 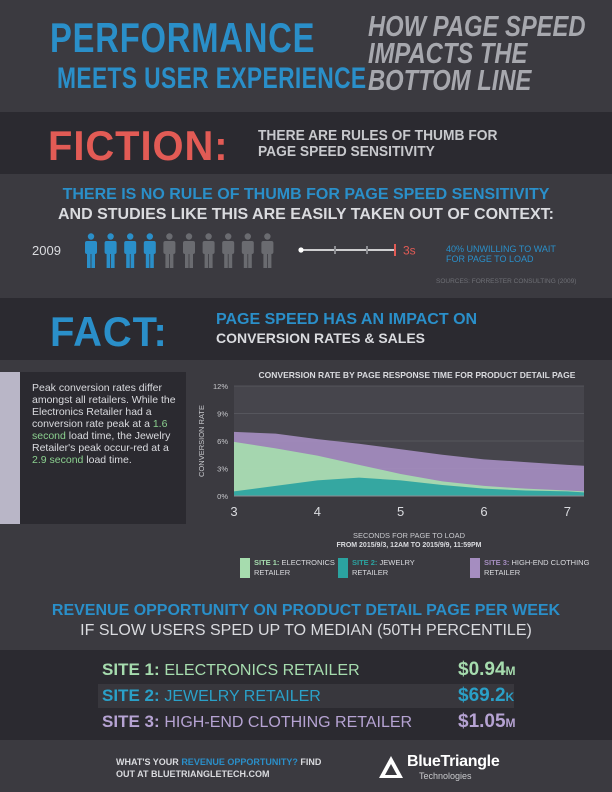 What do you see at coordinates (288, 722) in the screenshot?
I see `revenue-site-name: HIGH-END CLOTHING RETAILER` at bounding box center [288, 722].